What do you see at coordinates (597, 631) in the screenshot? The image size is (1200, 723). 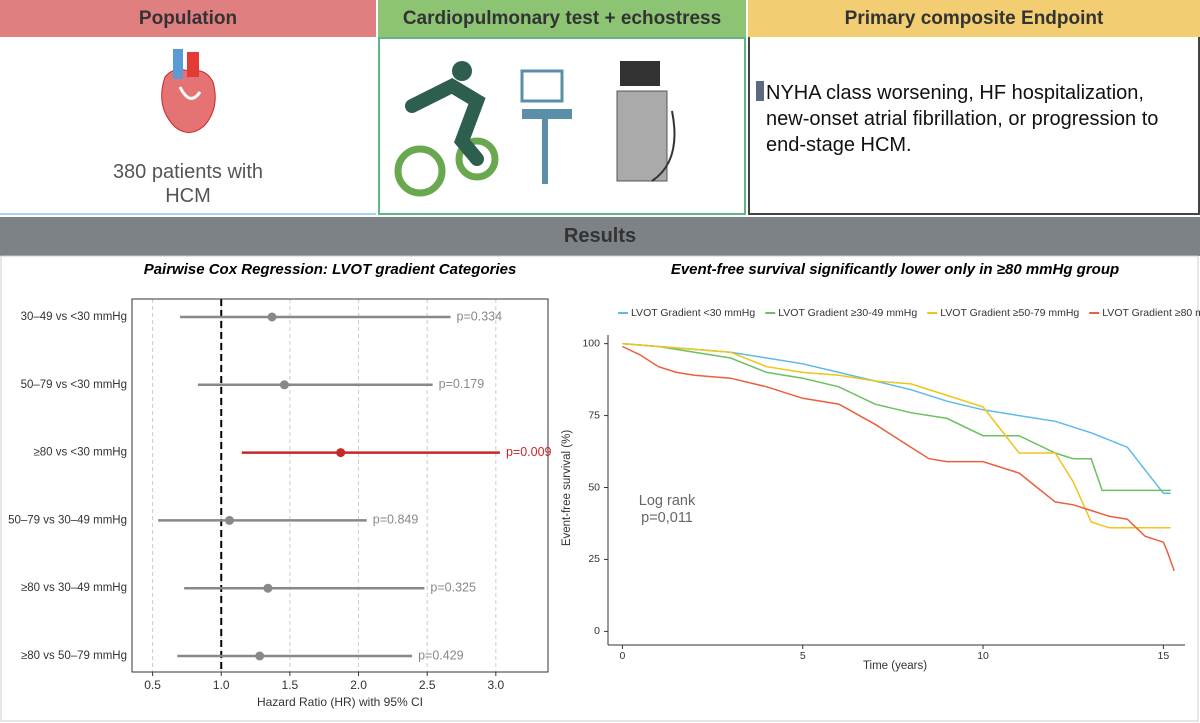 I see `y-tick-label: 0` at bounding box center [597, 631].